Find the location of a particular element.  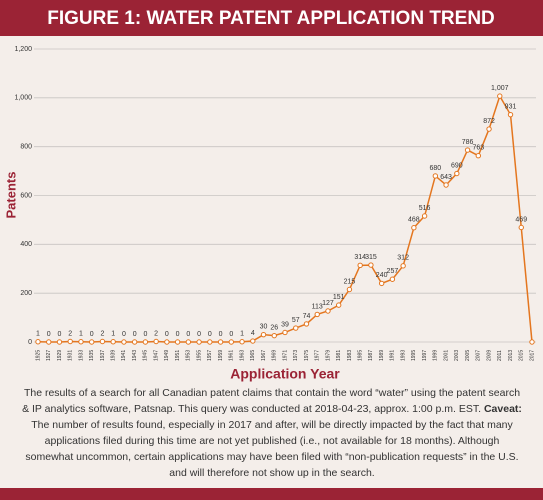

x-tick-label: 1963 is located at coordinates (242, 355).